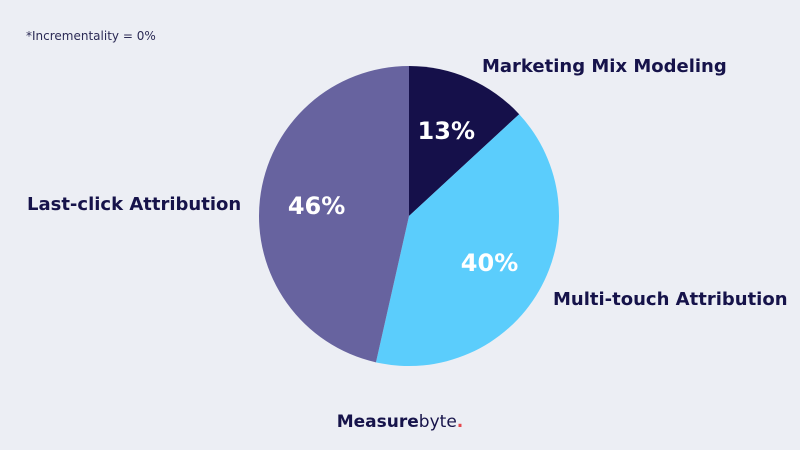  I want to click on brand-name-bold: Measure, so click(377, 422).